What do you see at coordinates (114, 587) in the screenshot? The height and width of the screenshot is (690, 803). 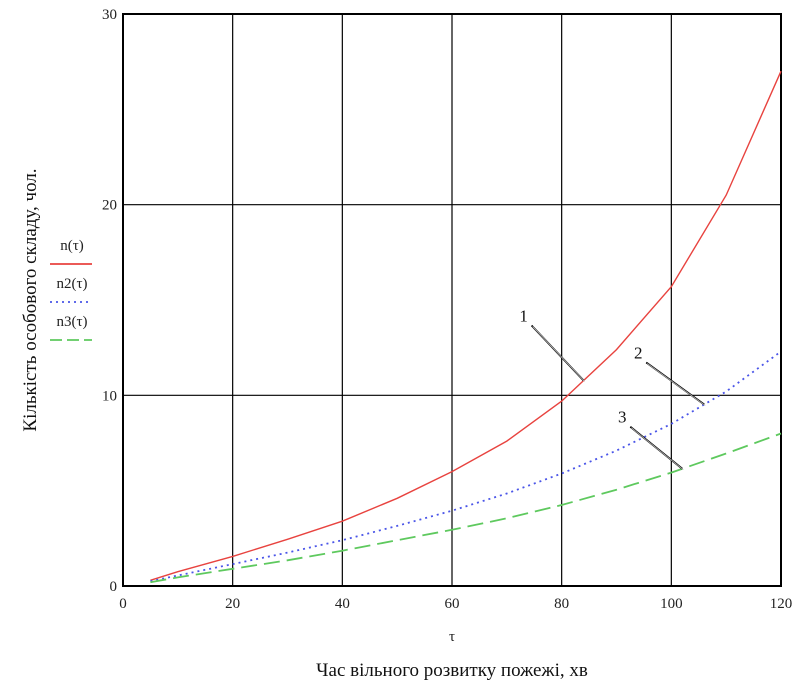 I see `y-tick-label: 0` at bounding box center [114, 587].